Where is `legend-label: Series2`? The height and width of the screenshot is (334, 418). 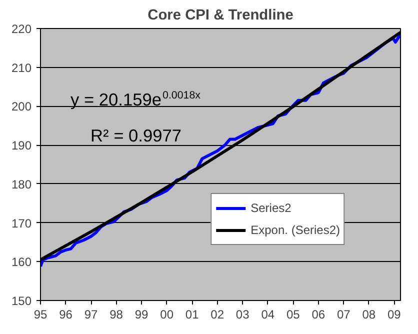
legend-label: Series2 is located at coordinates (271, 208).